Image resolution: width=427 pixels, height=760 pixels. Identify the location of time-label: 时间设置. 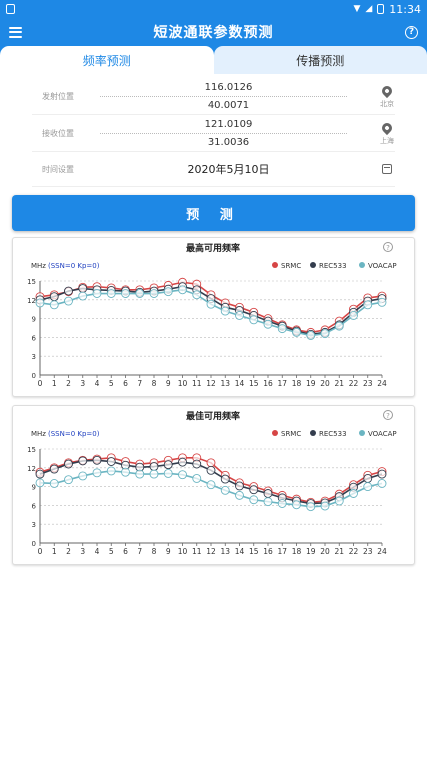
(58, 169).